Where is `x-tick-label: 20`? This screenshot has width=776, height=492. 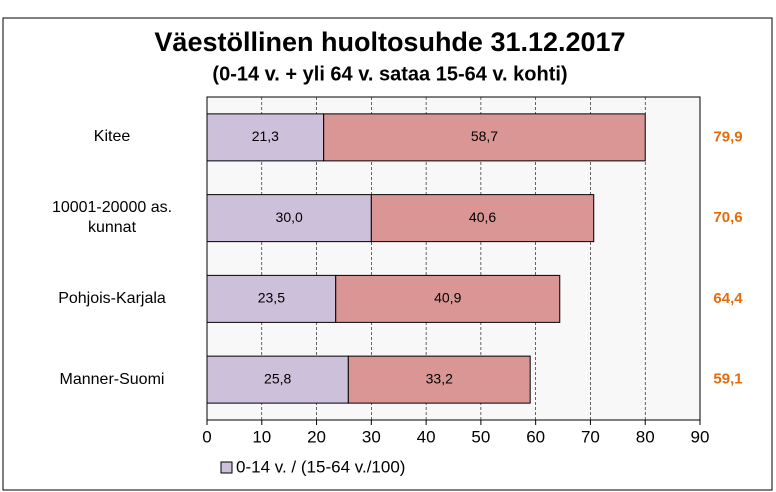
x-tick-label: 20 is located at coordinates (316, 436).